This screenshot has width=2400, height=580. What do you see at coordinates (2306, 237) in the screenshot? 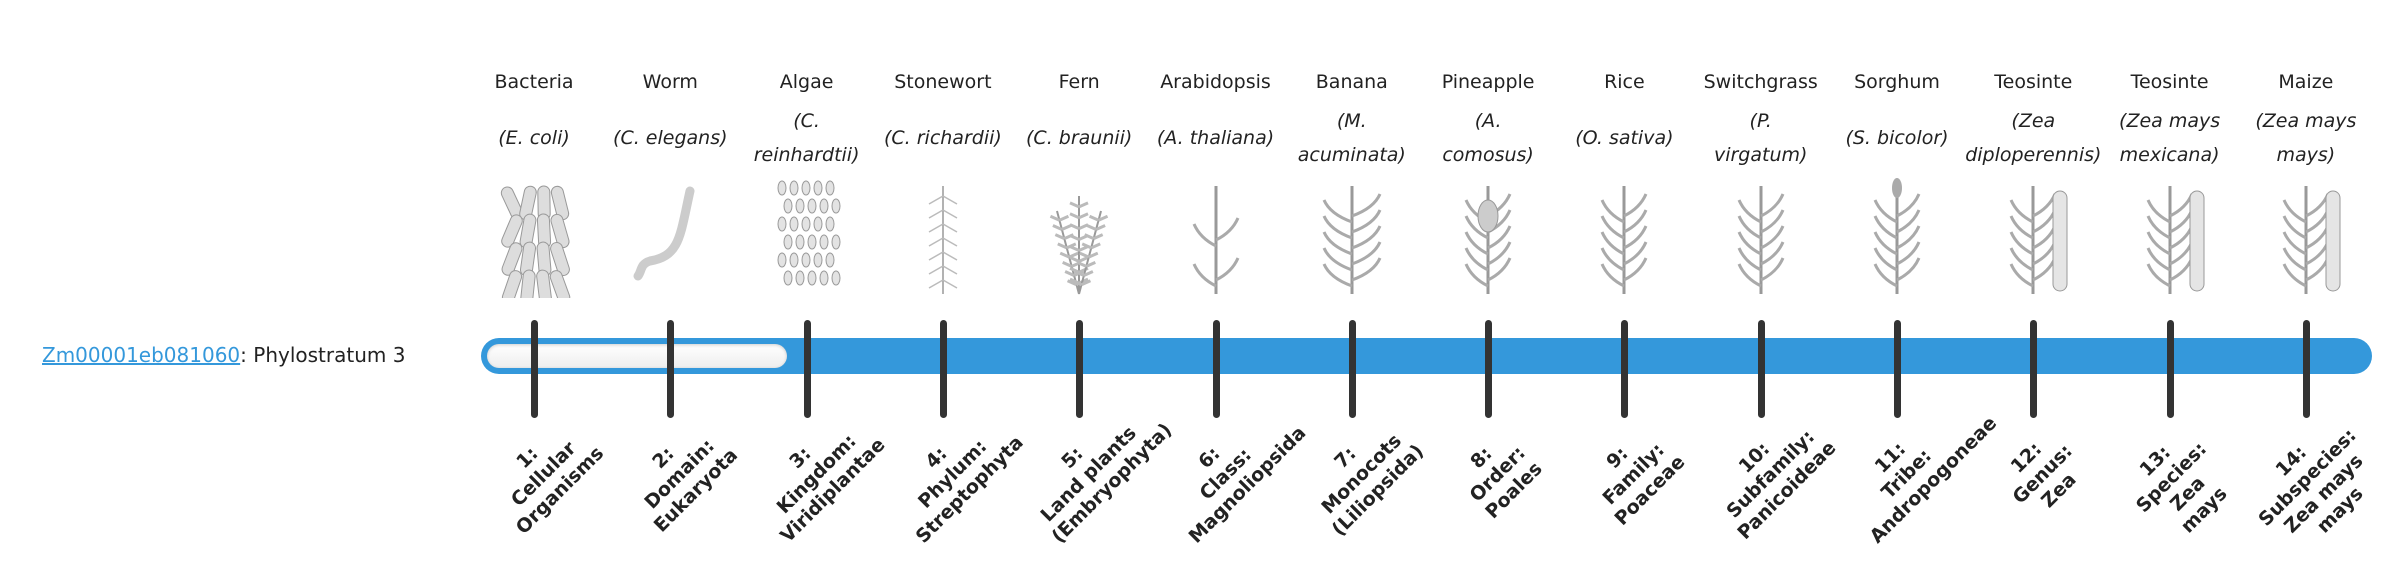
I see `maize-icon` at bounding box center [2306, 237].